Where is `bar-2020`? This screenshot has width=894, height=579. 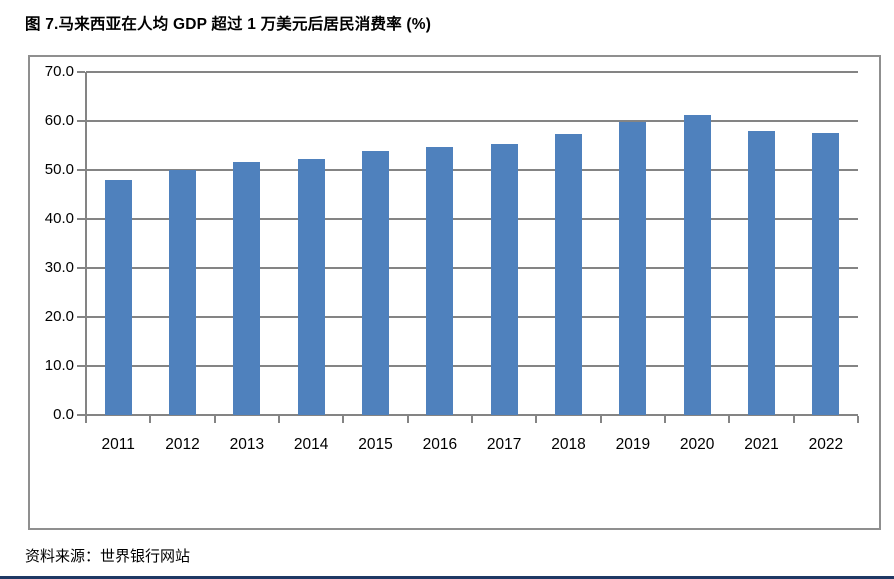 bar-2020 is located at coordinates (697, 265).